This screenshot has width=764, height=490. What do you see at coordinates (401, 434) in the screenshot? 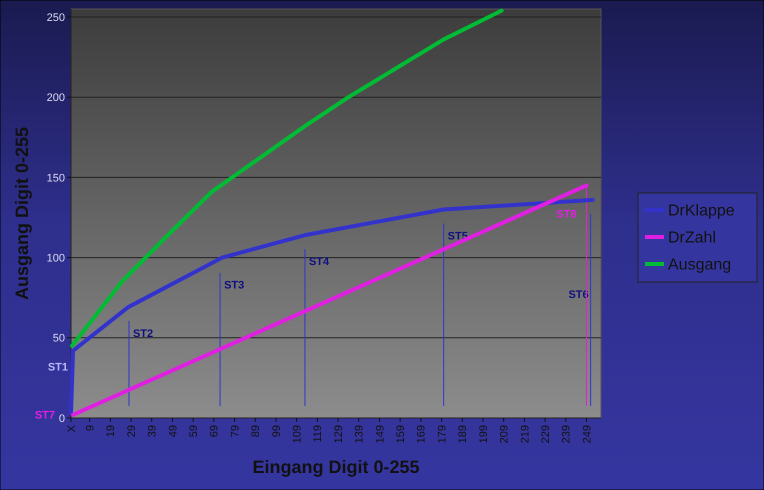
I see `x-tick-label: 159` at bounding box center [401, 434].